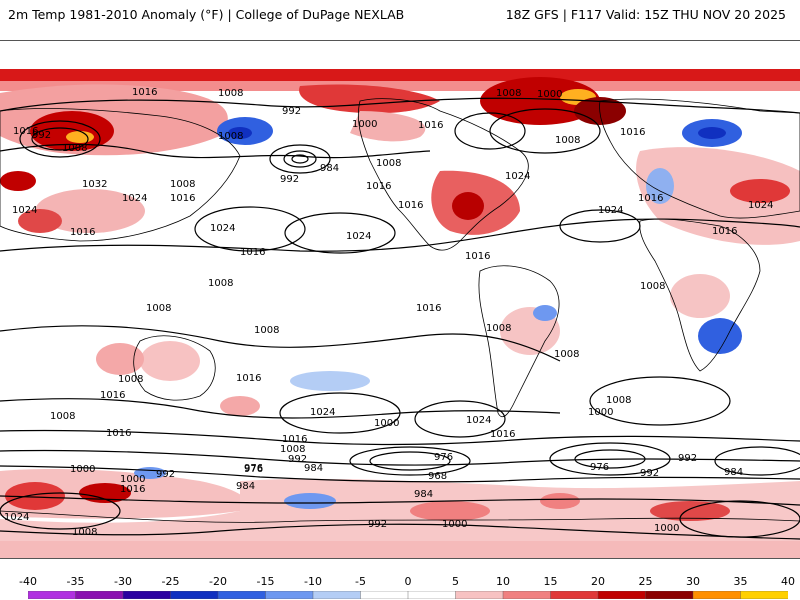 Image resolution: width=800 pixels, height=600 pixels. Describe the element at coordinates (28, 581) in the screenshot. I see `colorbar-tick-label: -40` at that location.